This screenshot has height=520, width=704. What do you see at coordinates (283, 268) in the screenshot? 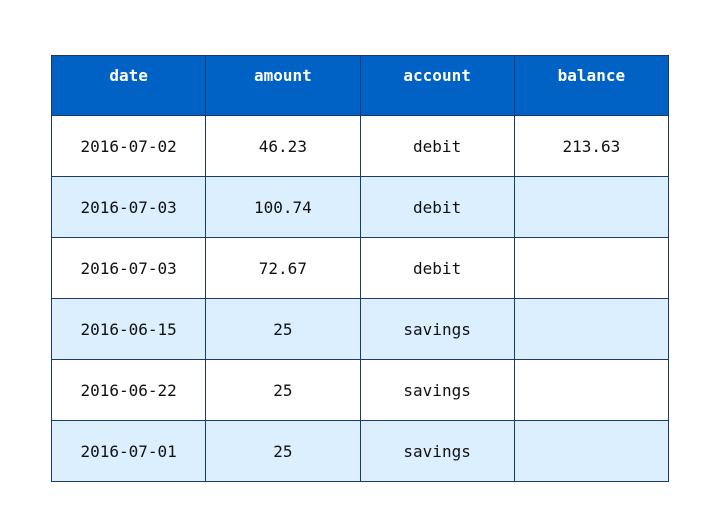
I see `cell-amount: 72.67` at bounding box center [283, 268].